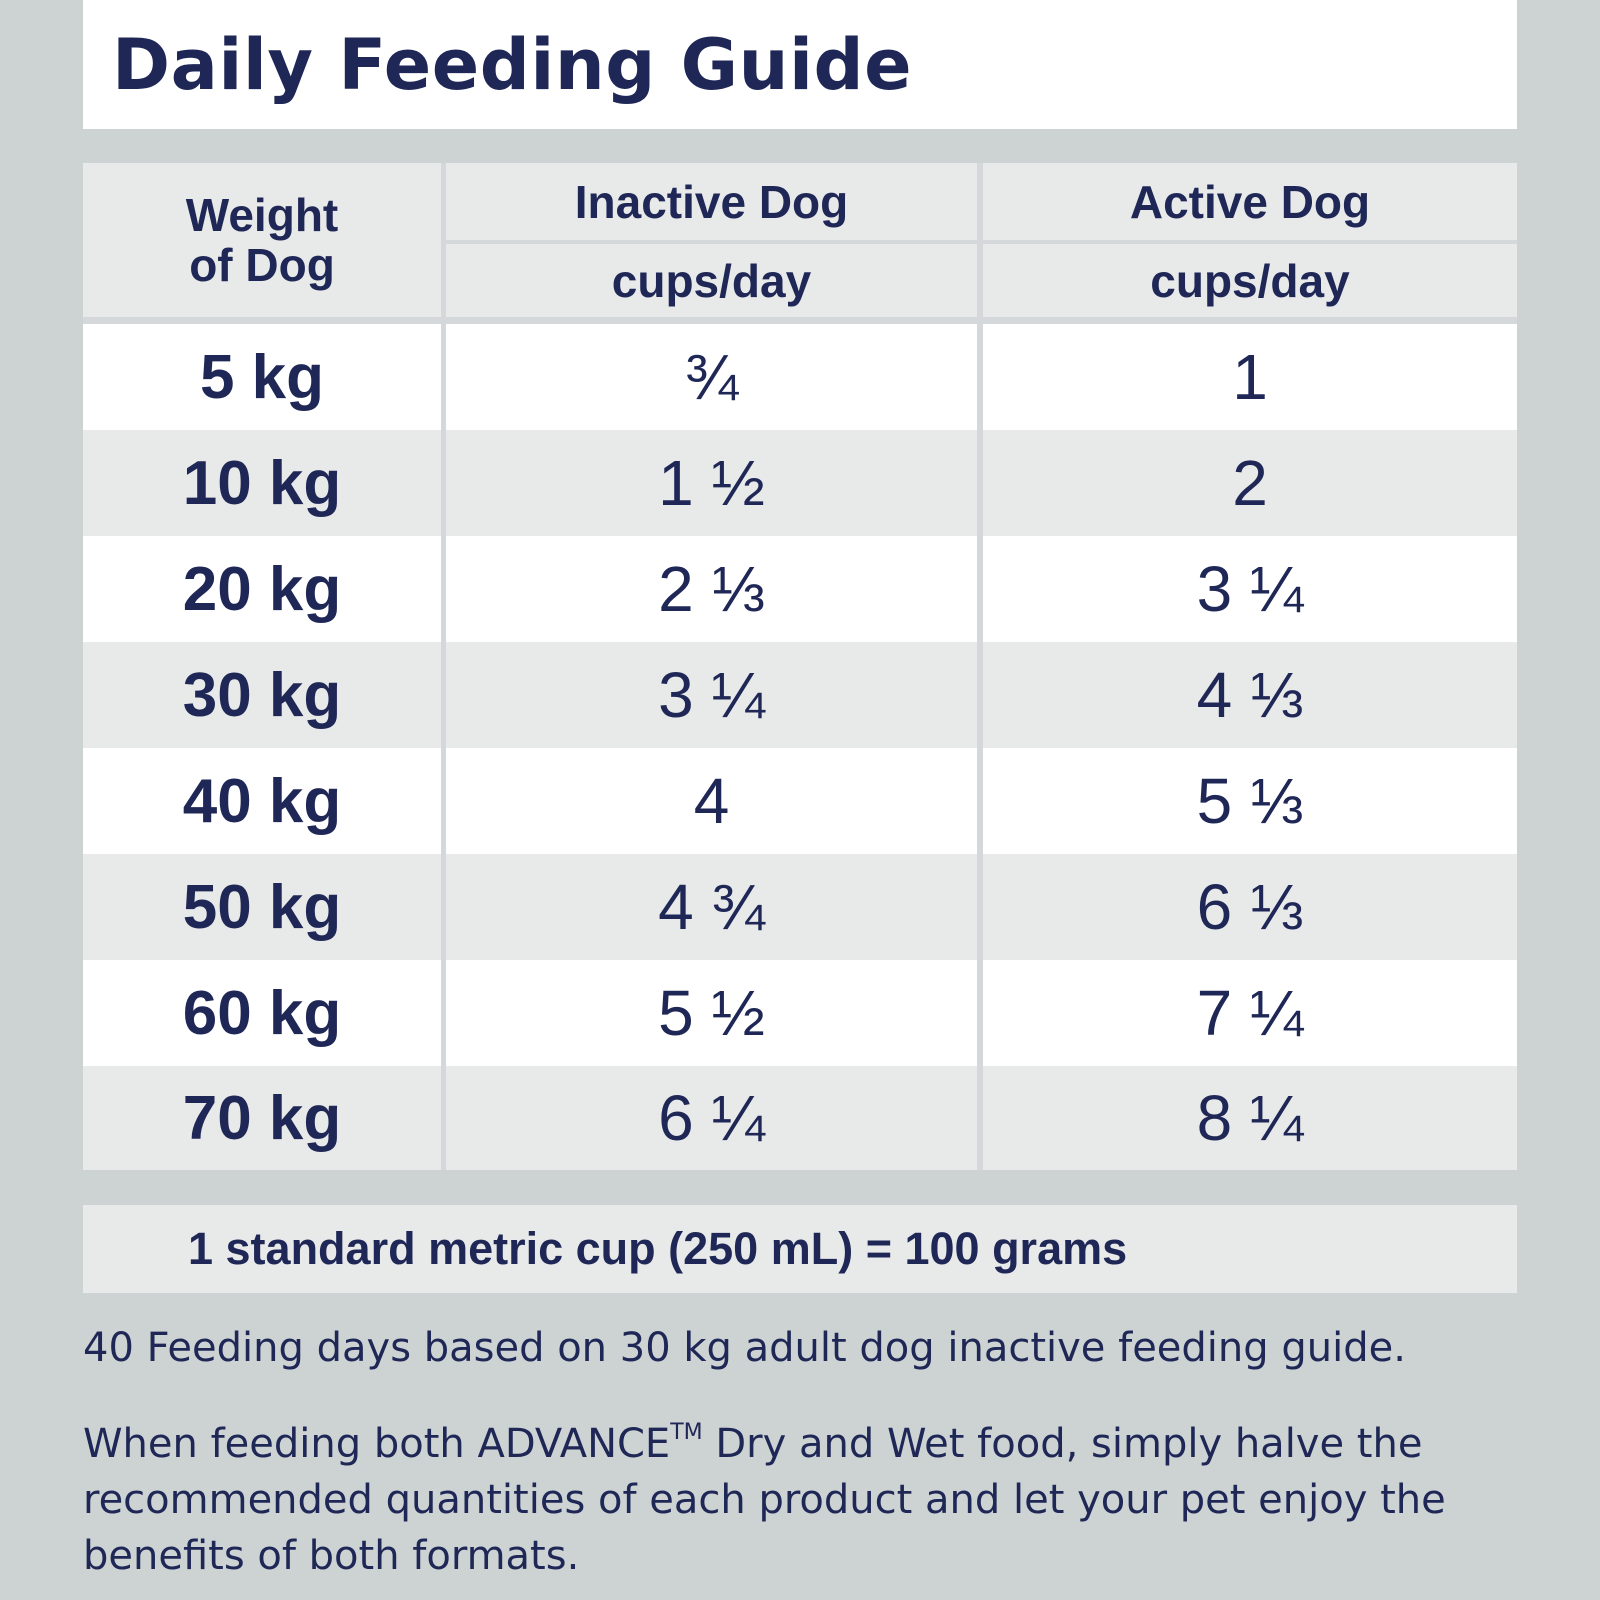 The image size is (1600, 1600). Describe the element at coordinates (711, 201) in the screenshot. I see `header-inactive: Inactive Dog` at that location.